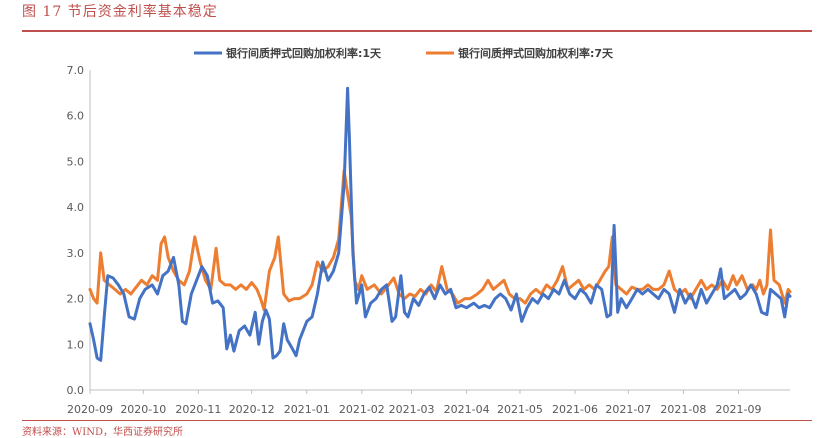 This screenshot has height=438, width=823. Describe the element at coordinates (412, 409) in the screenshot. I see `x-tick-label: 2021-03` at that location.